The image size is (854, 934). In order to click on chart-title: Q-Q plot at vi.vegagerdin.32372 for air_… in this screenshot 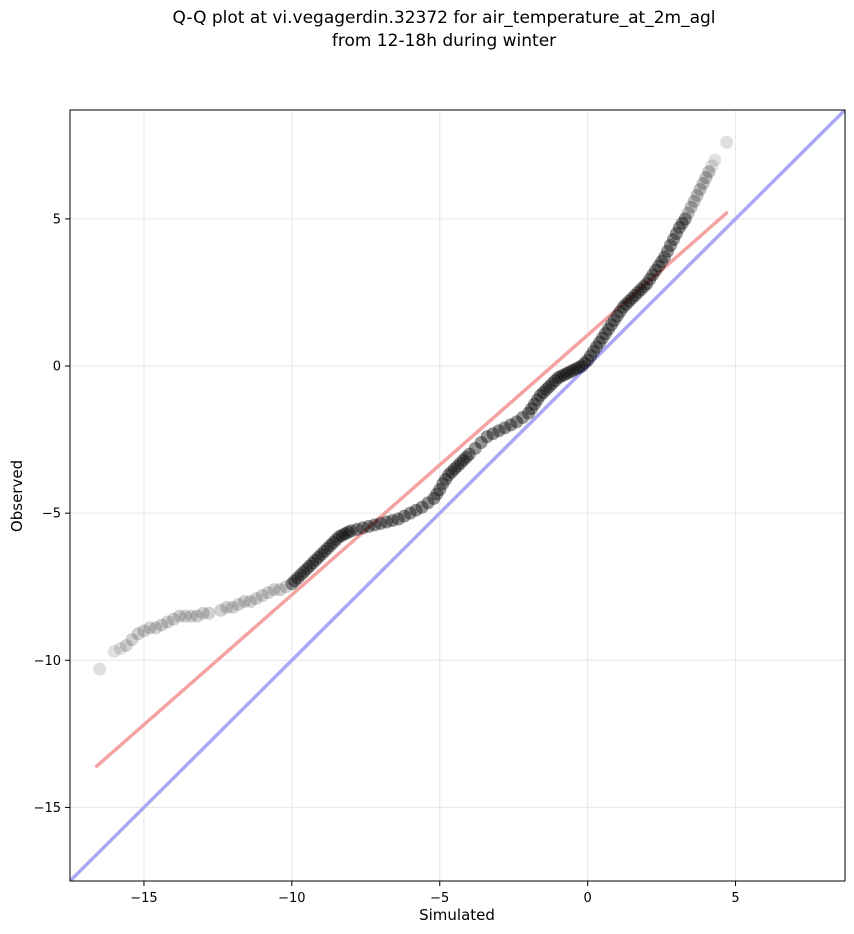, I will do `click(444, 18)`.